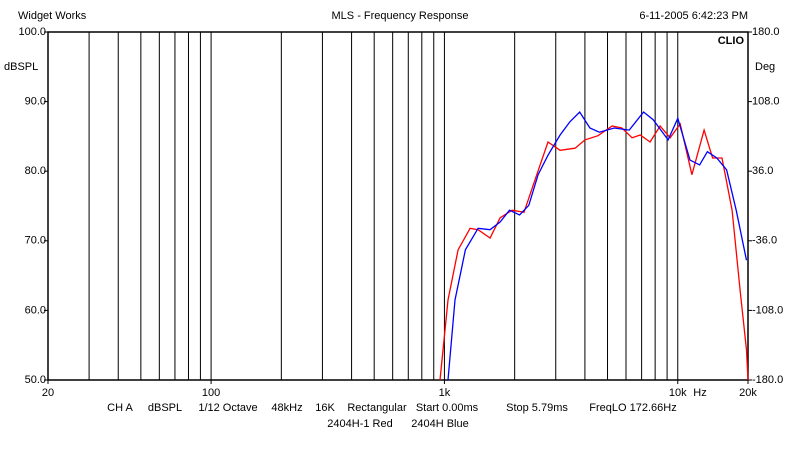 Image resolution: width=800 pixels, height=450 pixels. Describe the element at coordinates (325, 408) in the screenshot. I see `footer-info: 16K` at that location.